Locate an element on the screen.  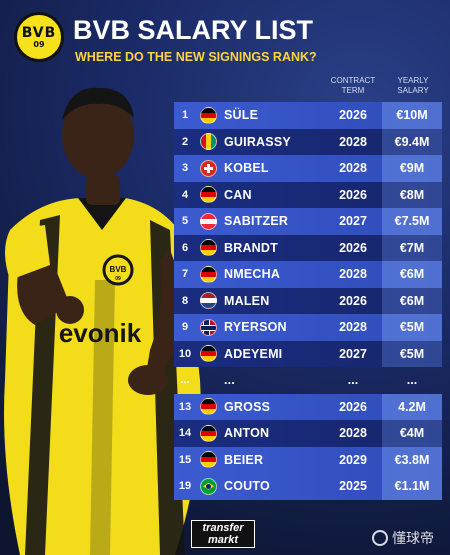
player-name-cell: GUIRASSY is located at coordinates (257, 141).